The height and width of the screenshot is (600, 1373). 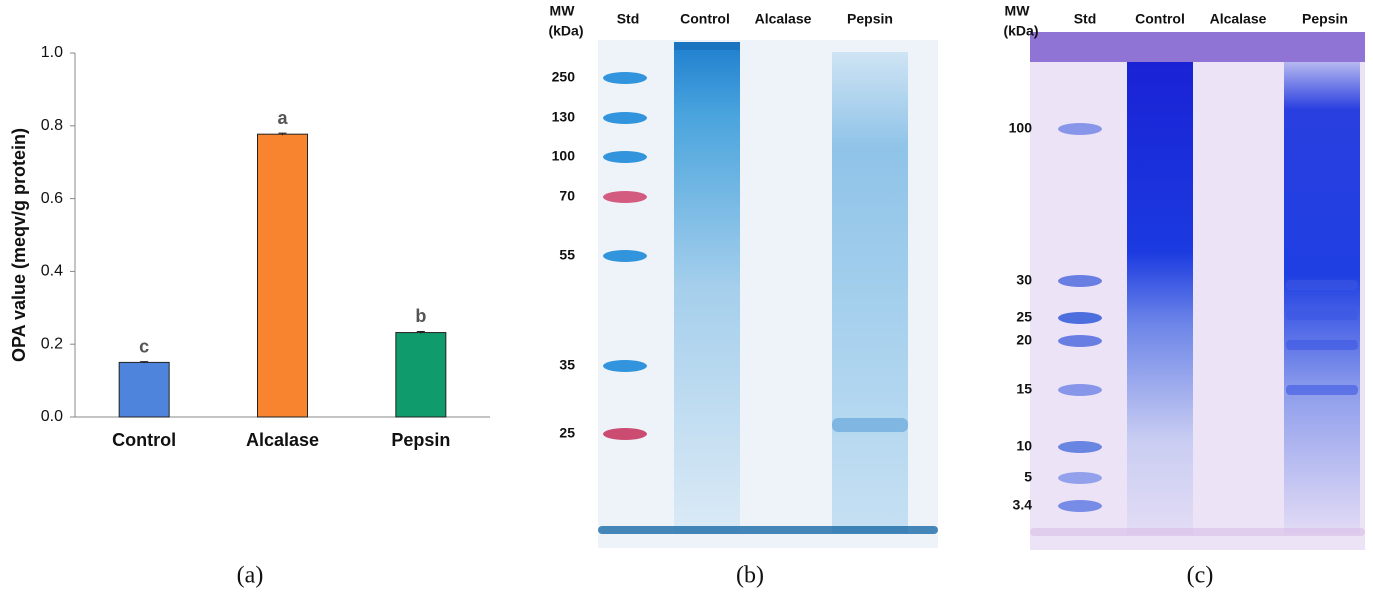 I want to click on significance-letter: b, so click(x=420, y=316).